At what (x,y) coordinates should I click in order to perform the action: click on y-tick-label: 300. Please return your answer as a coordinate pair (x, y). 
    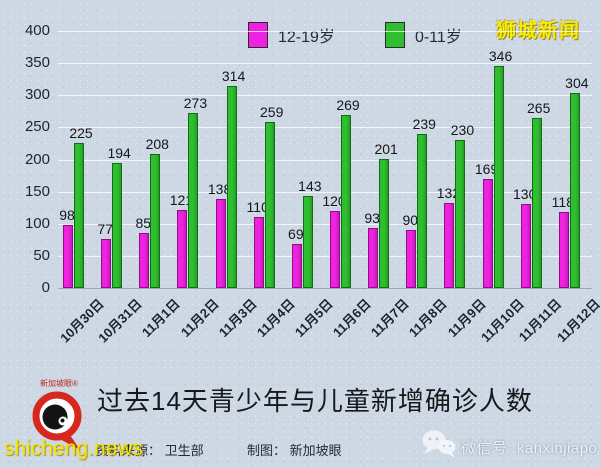
    Looking at the image, I should click on (37, 95).